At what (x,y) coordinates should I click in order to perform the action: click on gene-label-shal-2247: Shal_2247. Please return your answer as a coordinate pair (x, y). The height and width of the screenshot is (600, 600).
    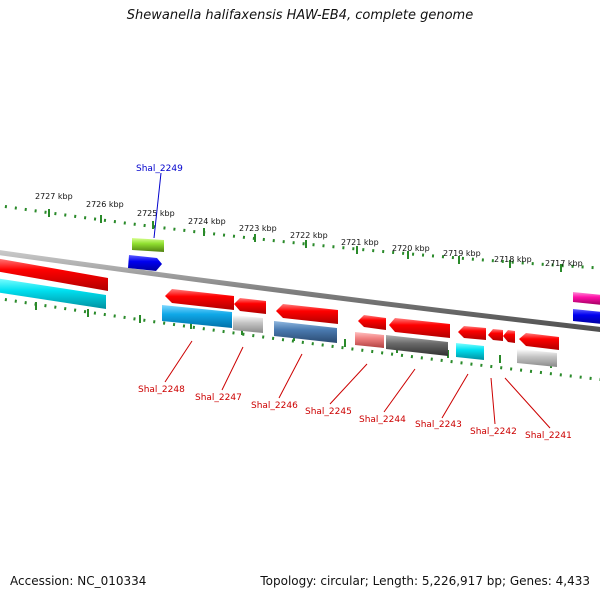
    Looking at the image, I should click on (218, 398).